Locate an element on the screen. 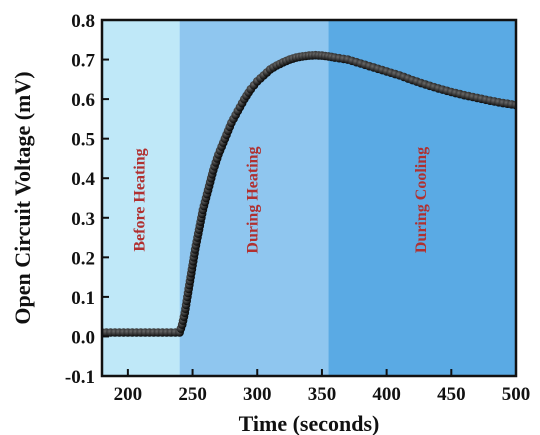  x-axis: 200 250 300 350 400 450 500 is located at coordinates (322, 387).